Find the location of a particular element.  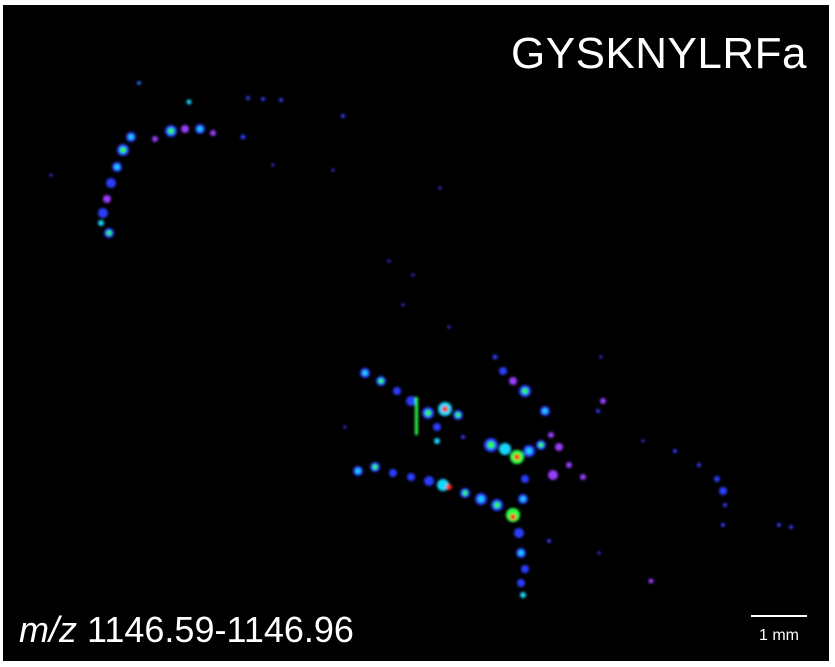

mz-prefix: m/z is located at coordinates (48, 629).